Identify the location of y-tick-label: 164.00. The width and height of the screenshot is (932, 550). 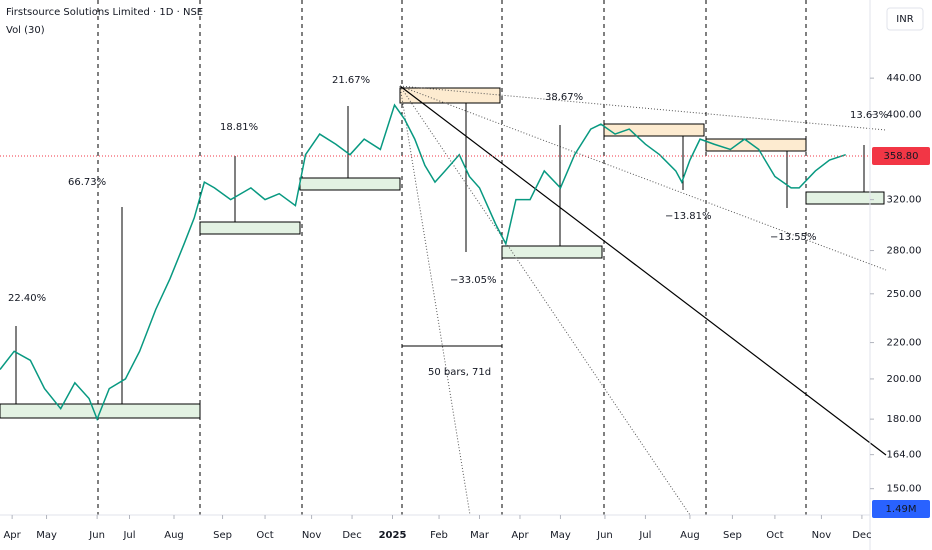
(904, 455).